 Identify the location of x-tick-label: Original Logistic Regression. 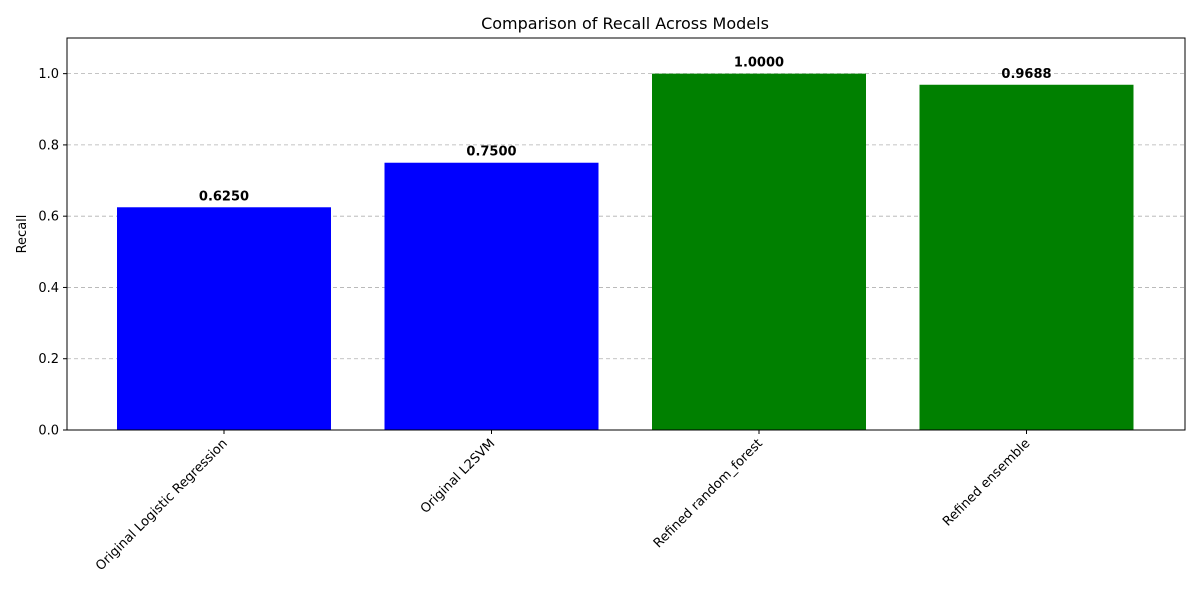
(162, 505).